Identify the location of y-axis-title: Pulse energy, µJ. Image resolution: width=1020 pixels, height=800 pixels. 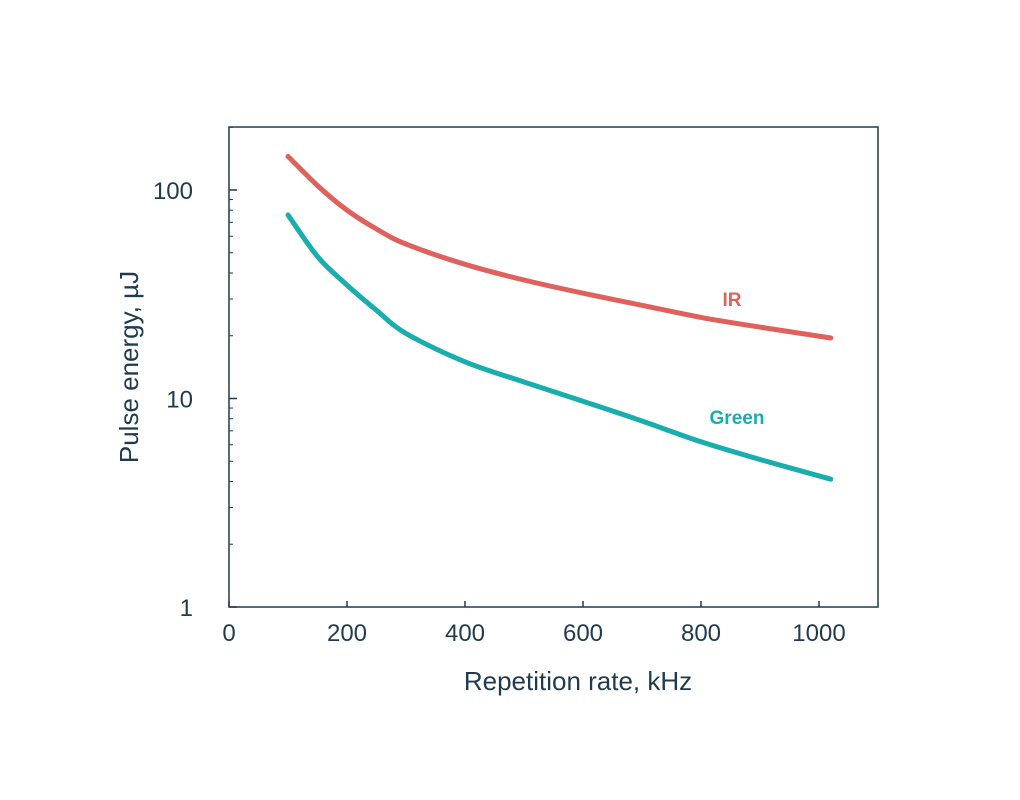
(129, 367).